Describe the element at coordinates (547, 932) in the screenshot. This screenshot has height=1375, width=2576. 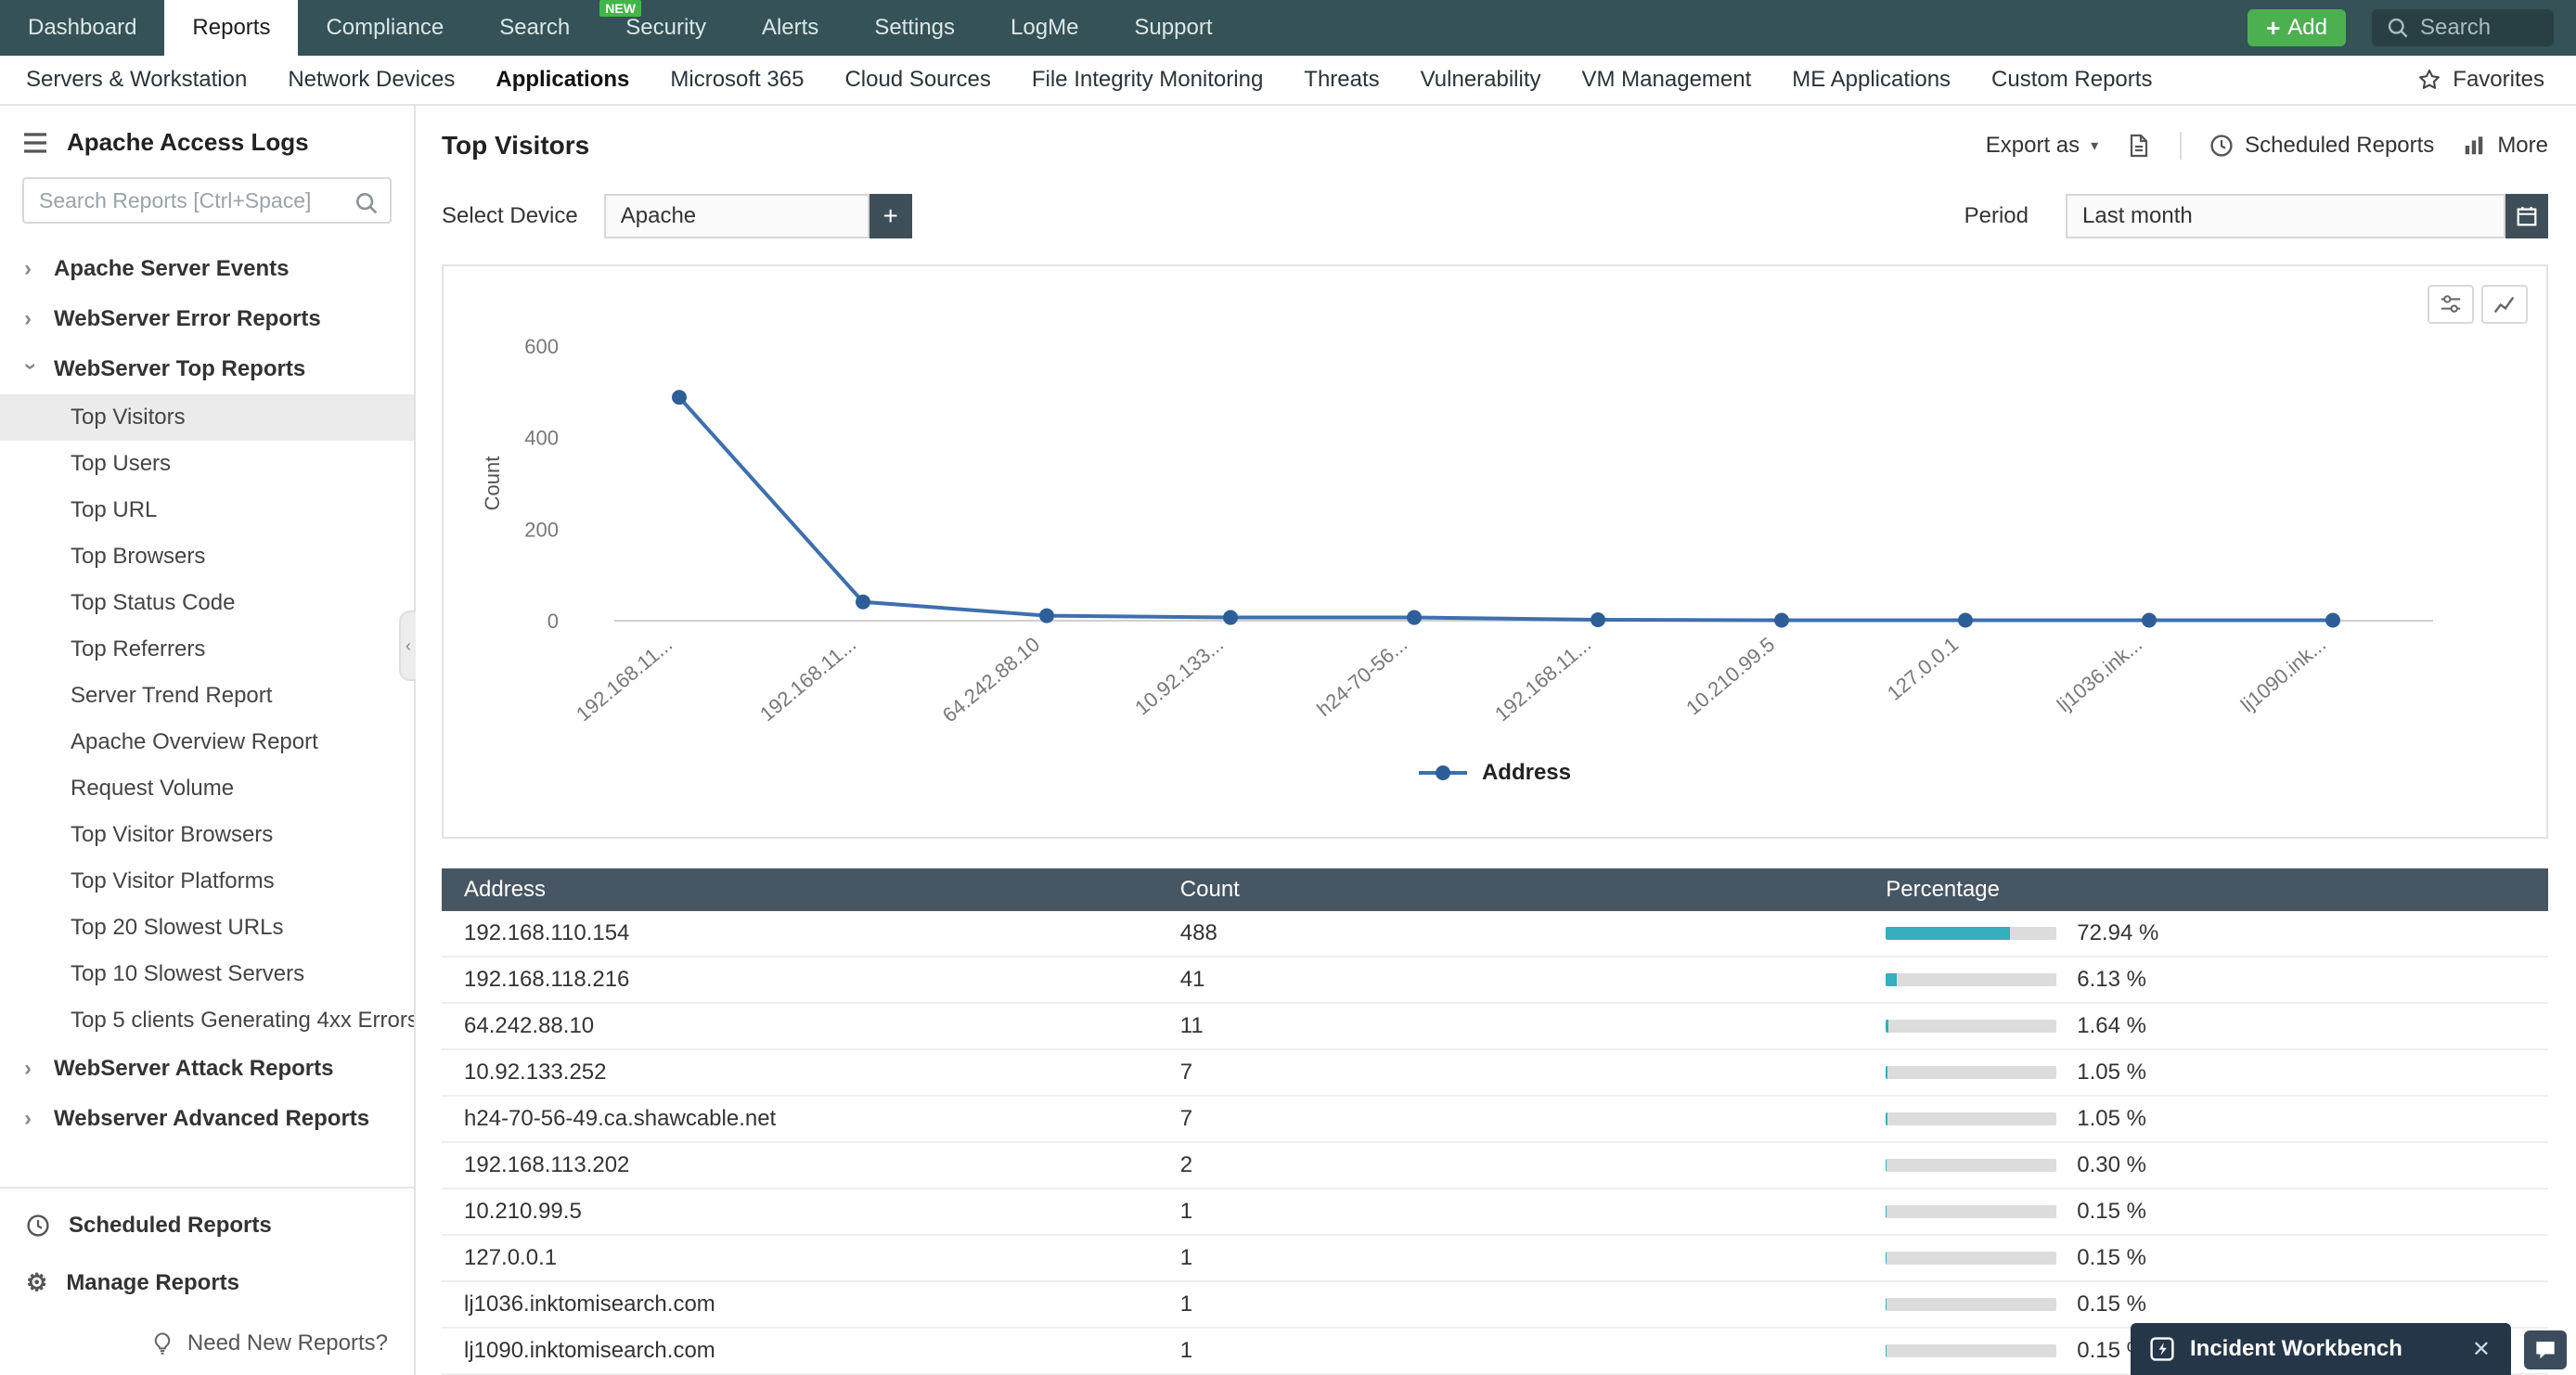
I see `cell-address: 192.168.110.154` at that location.